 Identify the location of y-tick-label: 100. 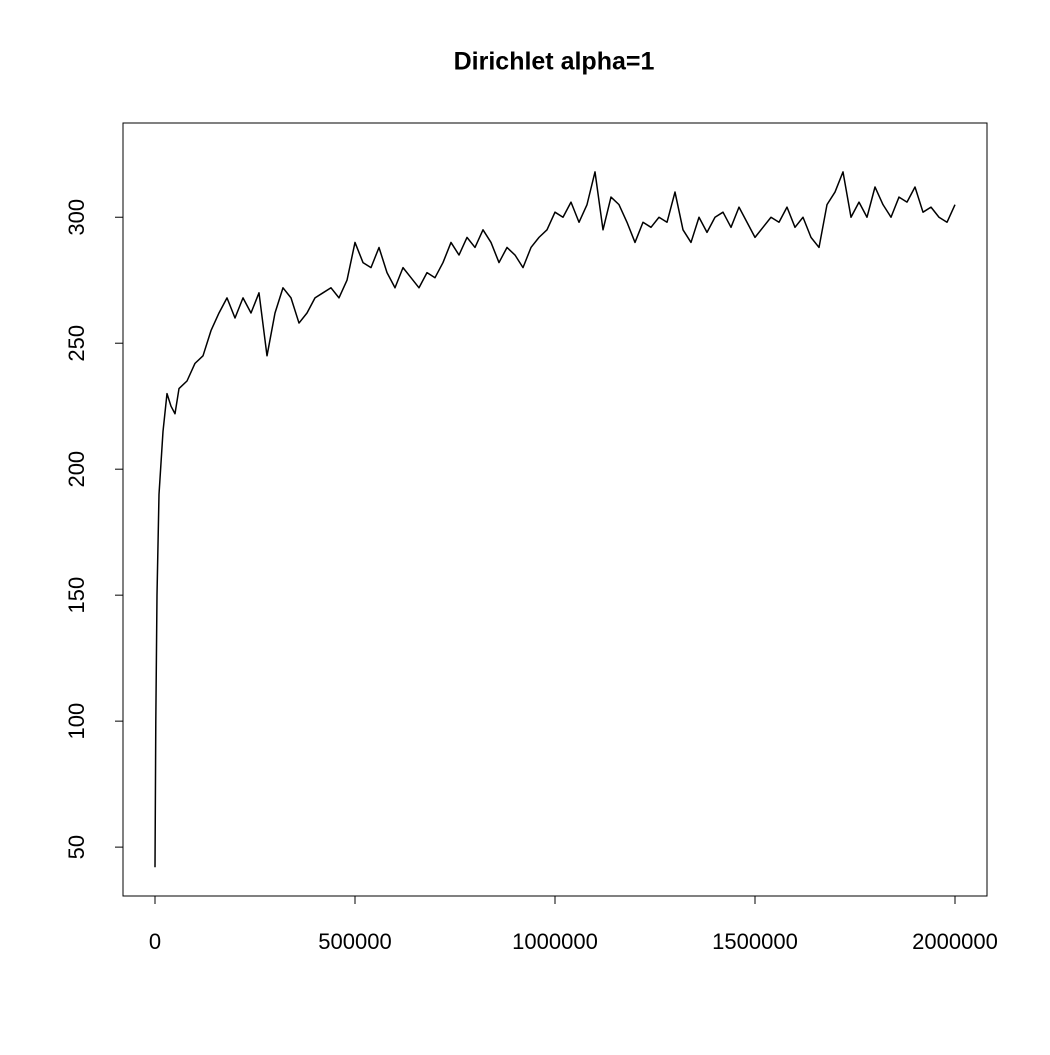
(76, 721).